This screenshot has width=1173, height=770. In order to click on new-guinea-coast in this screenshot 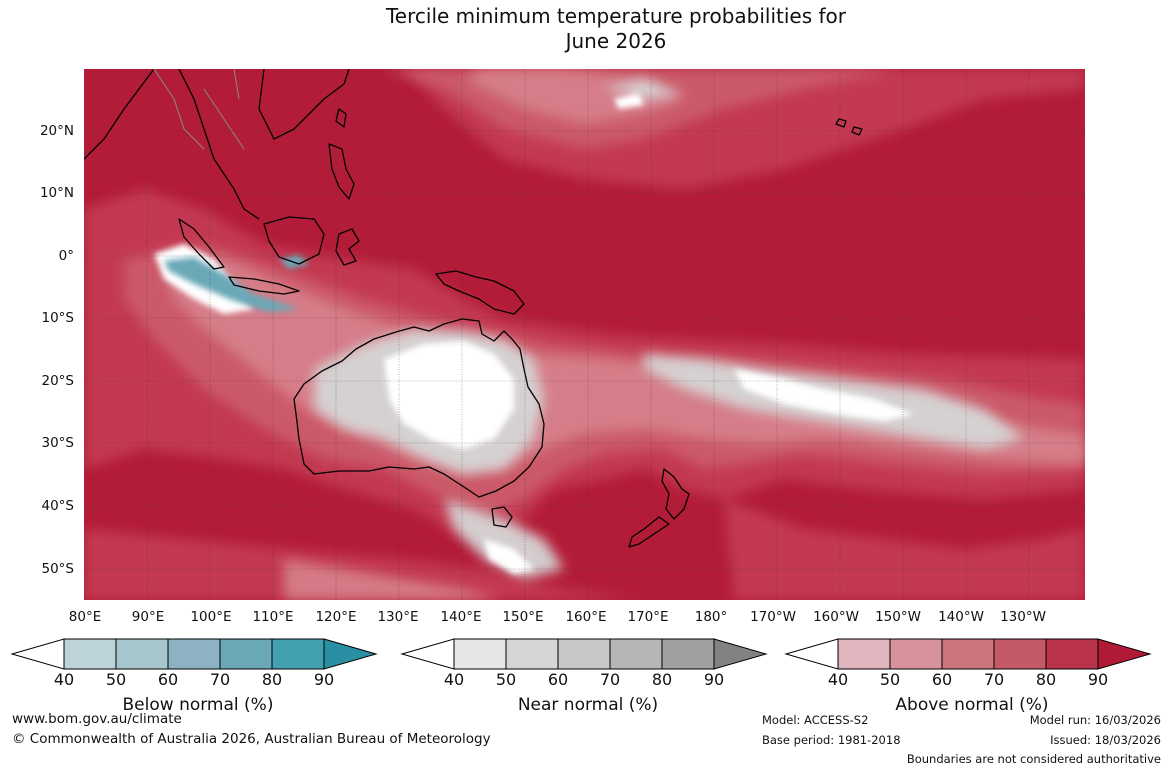, I will do `click(480, 292)`.